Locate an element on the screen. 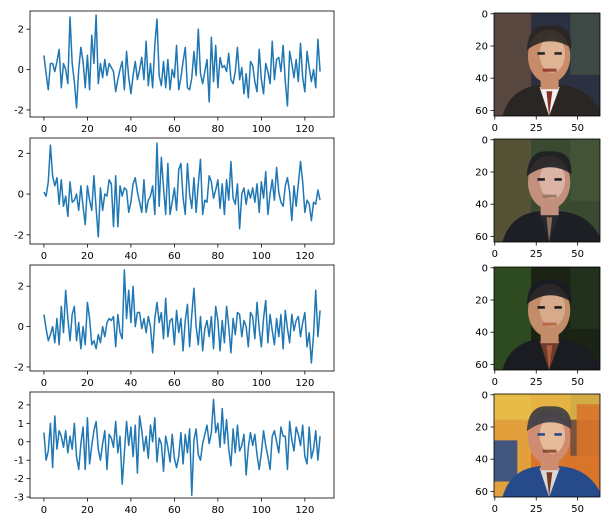 This screenshot has width=610, height=524. generated-face-4: 0 25 50 0 20 40 60 is located at coordinates (538, 452).